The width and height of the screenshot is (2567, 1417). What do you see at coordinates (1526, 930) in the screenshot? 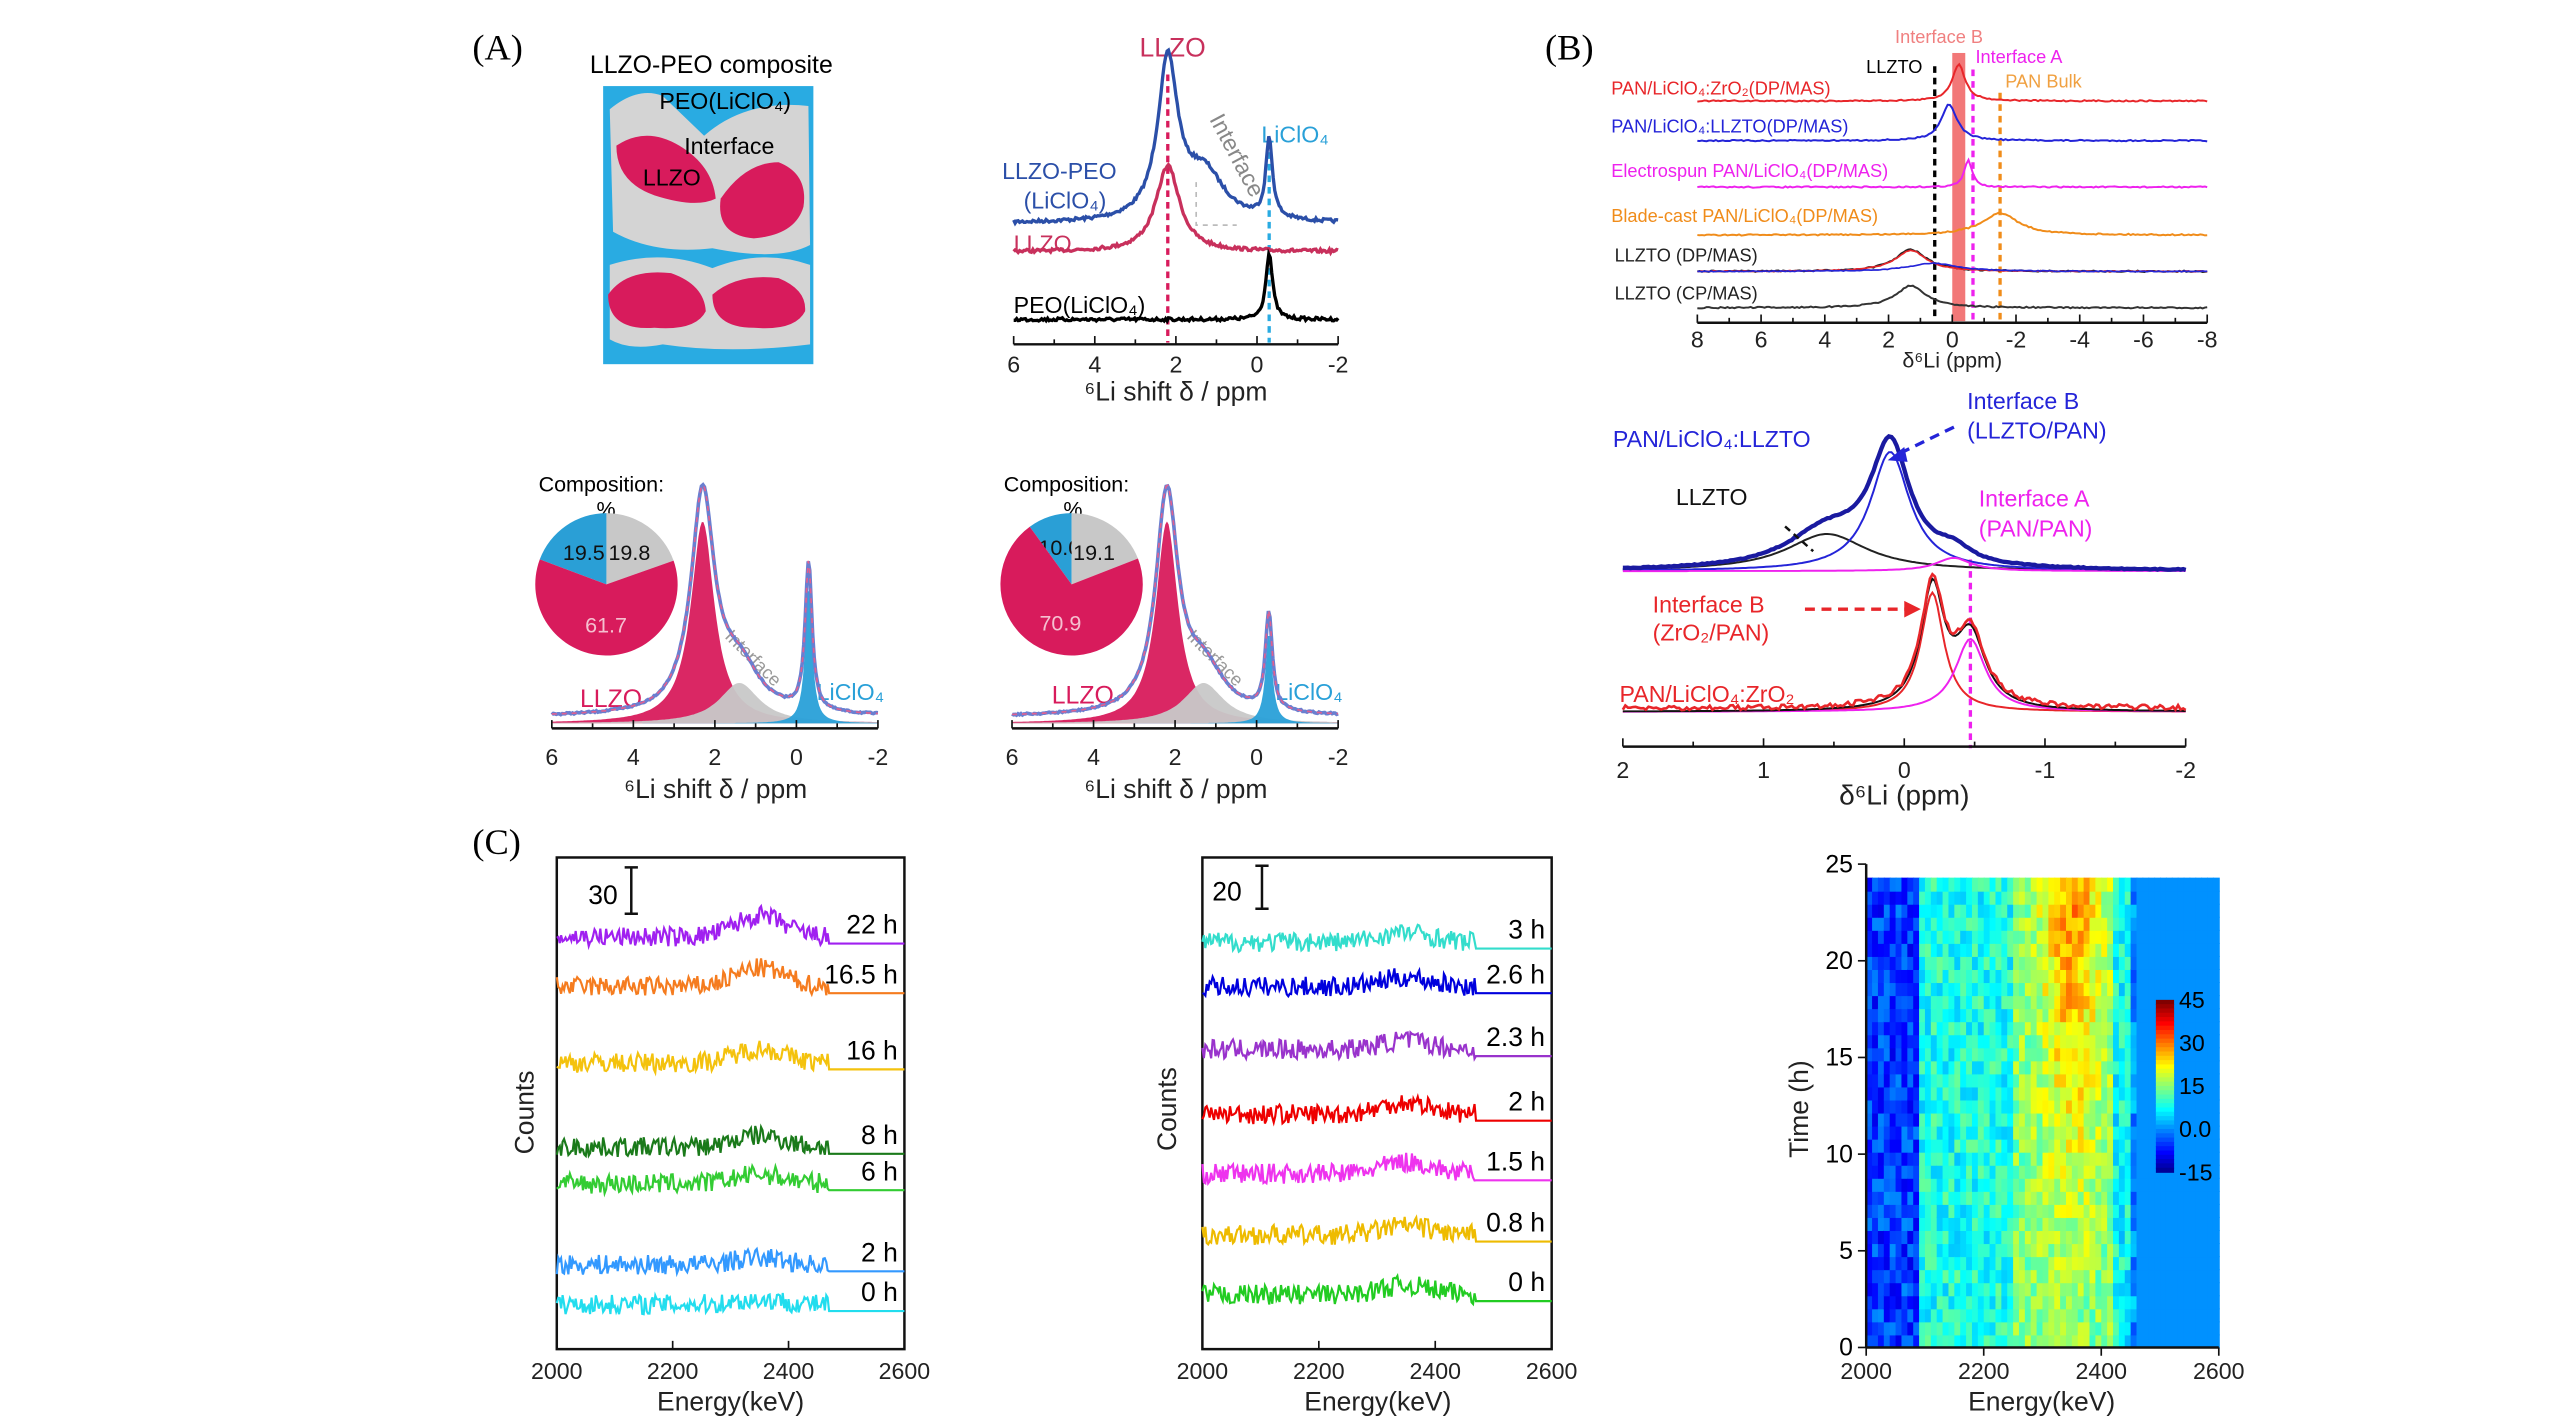
I see `series-label: 3 h` at bounding box center [1526, 930].